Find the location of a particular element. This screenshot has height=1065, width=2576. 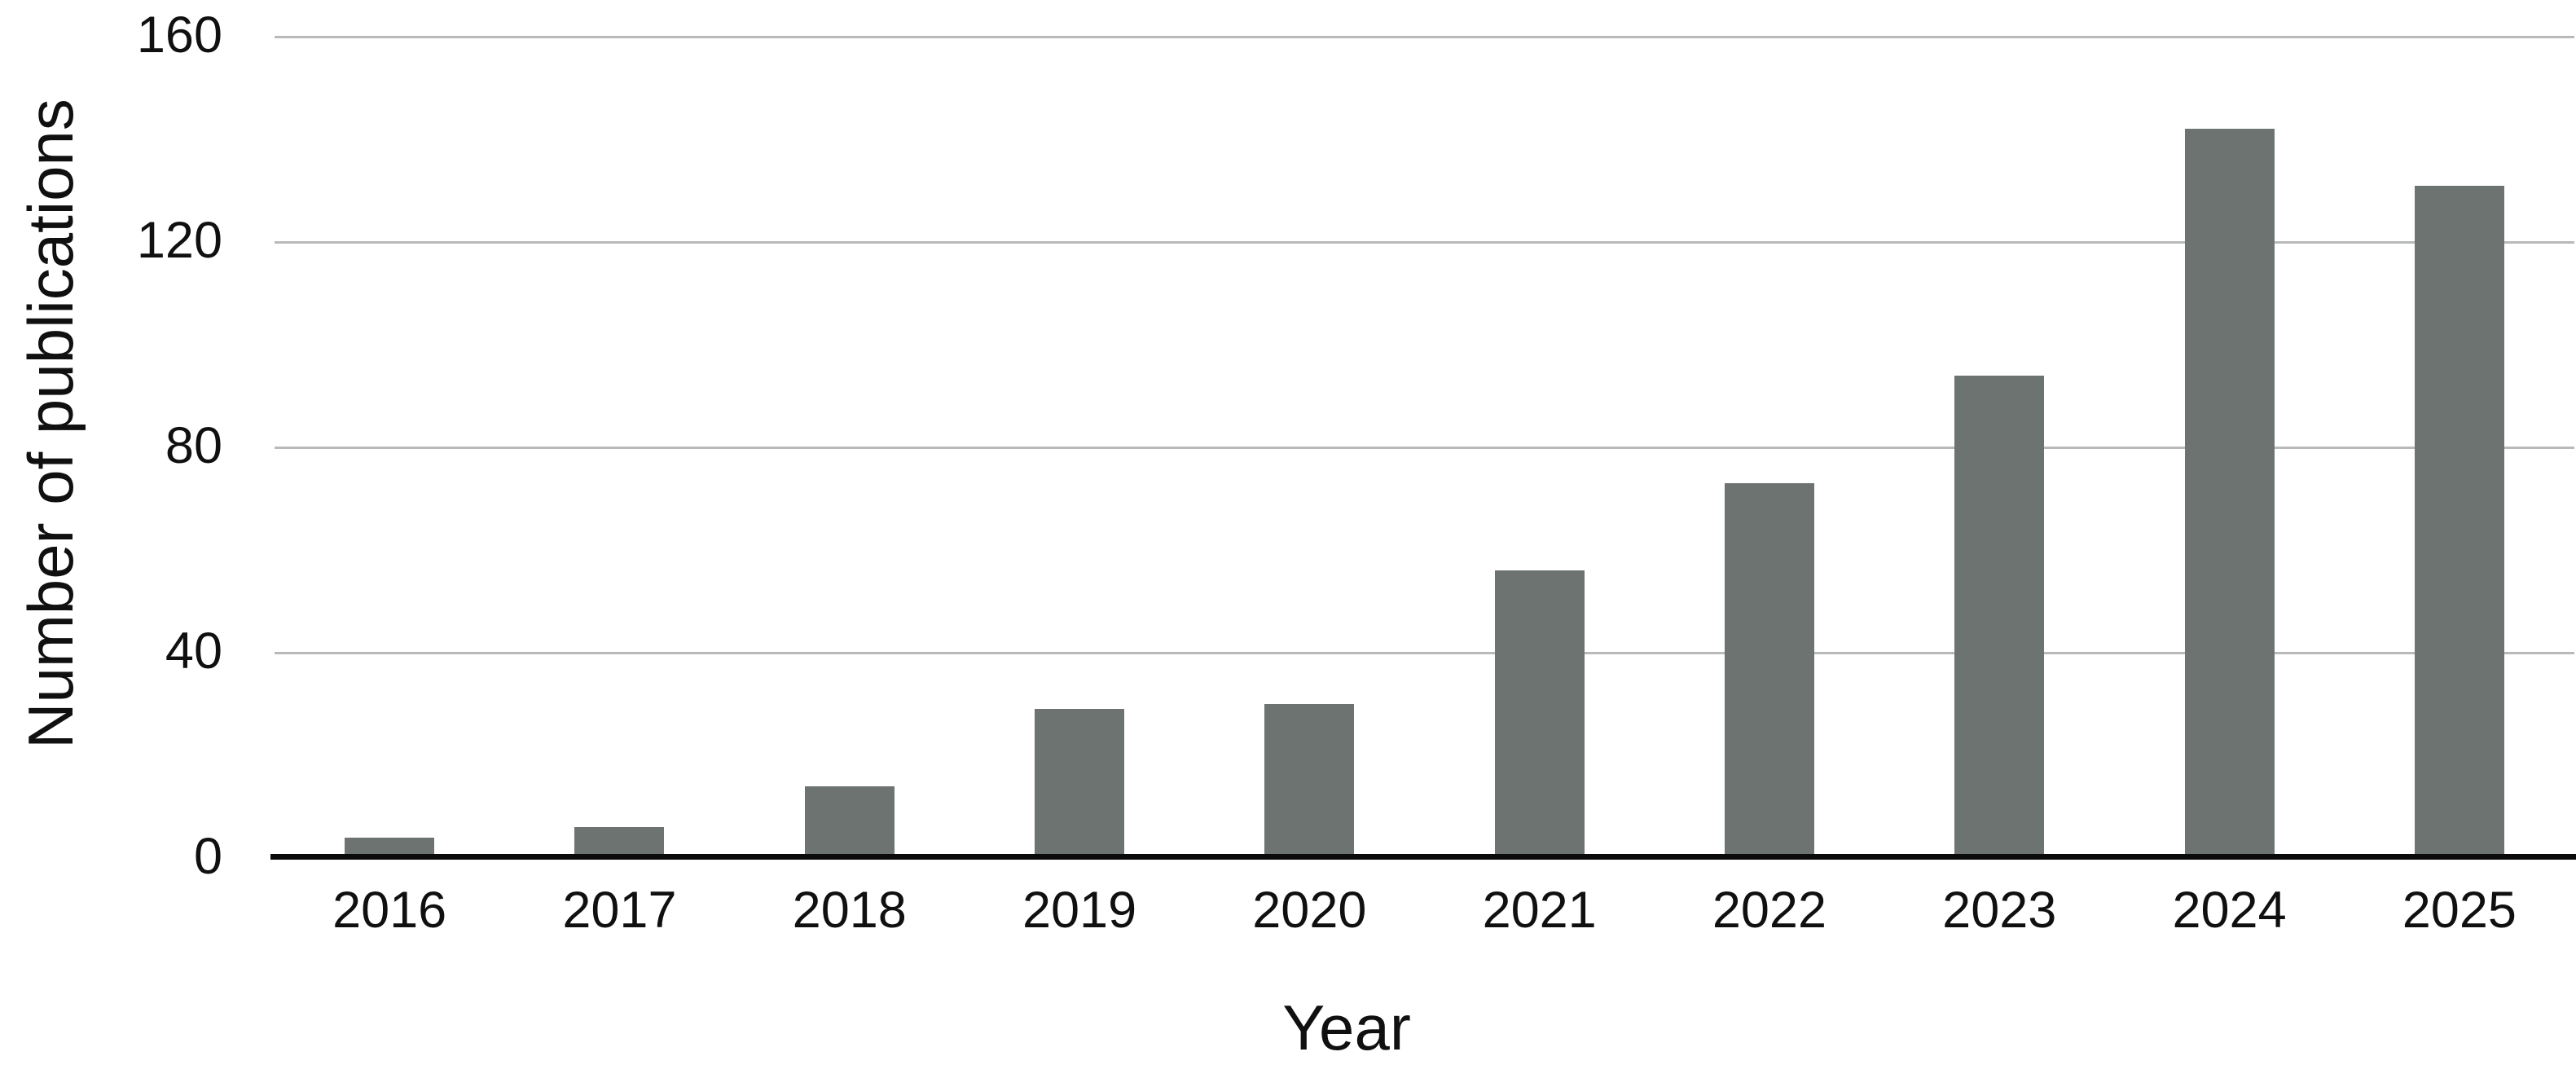

y-tick-80: 80 is located at coordinates (193, 446).